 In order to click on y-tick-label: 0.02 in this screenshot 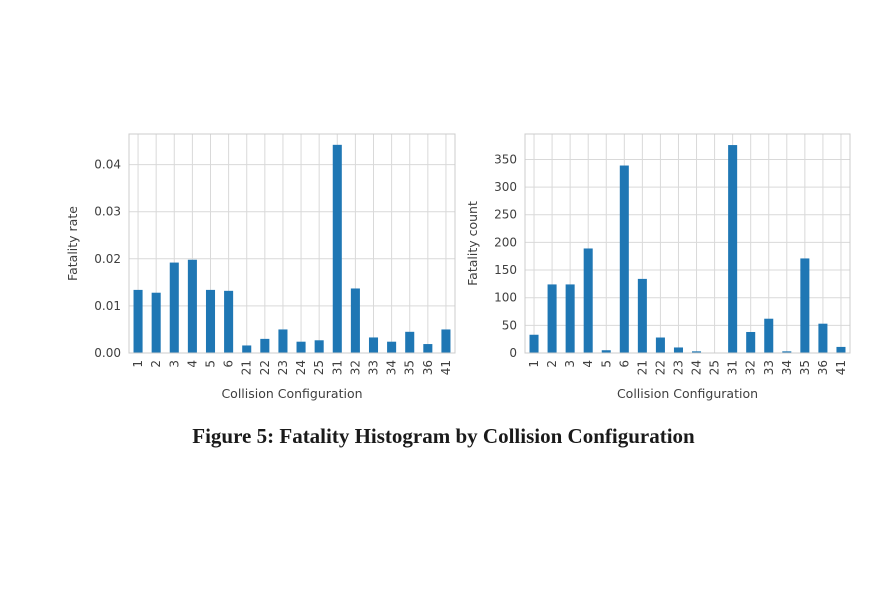, I will do `click(107, 259)`.